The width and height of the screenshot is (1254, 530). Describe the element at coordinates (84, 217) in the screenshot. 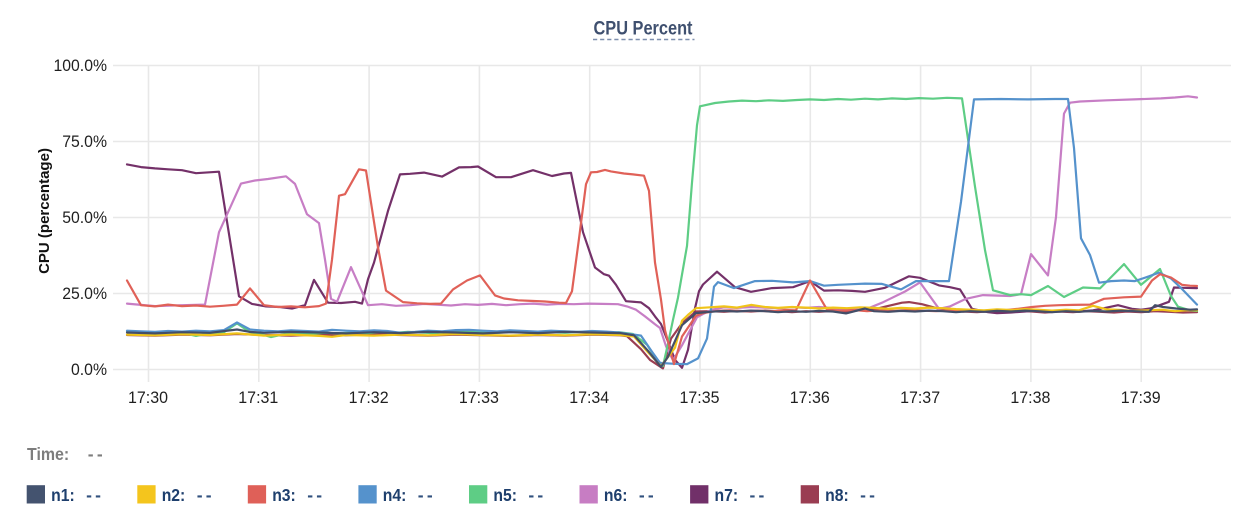

I see `svg-text: 50.0%` at that location.